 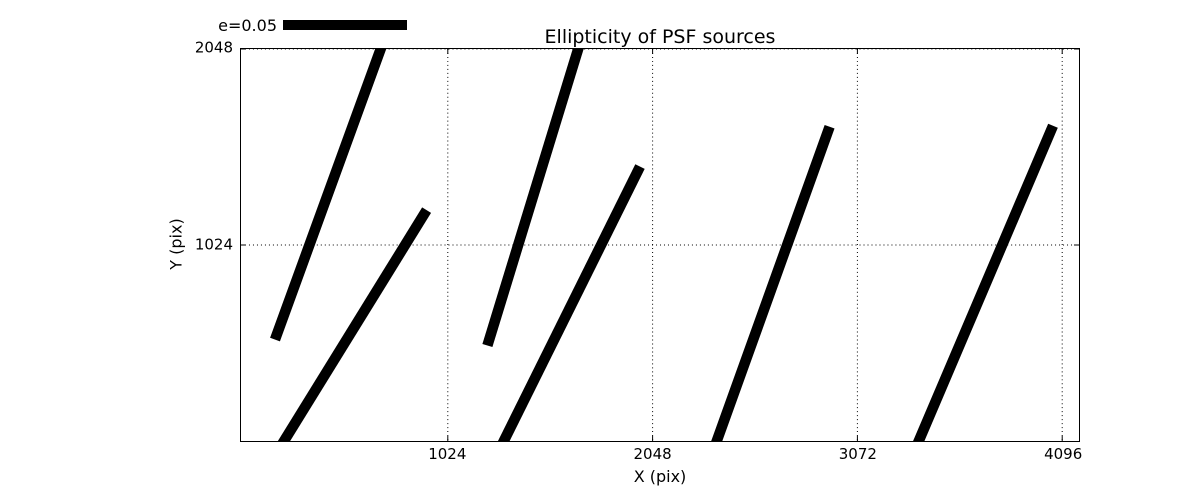 I want to click on y-tick-label: 1024, so click(x=213, y=244).